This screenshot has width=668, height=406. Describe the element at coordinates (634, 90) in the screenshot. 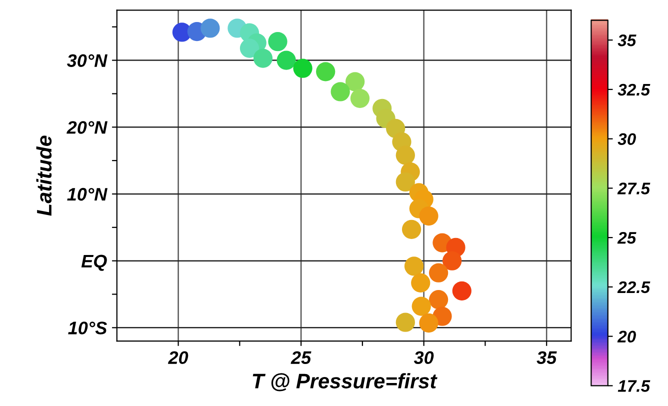

I see `color-bar-label: 32.5` at that location.